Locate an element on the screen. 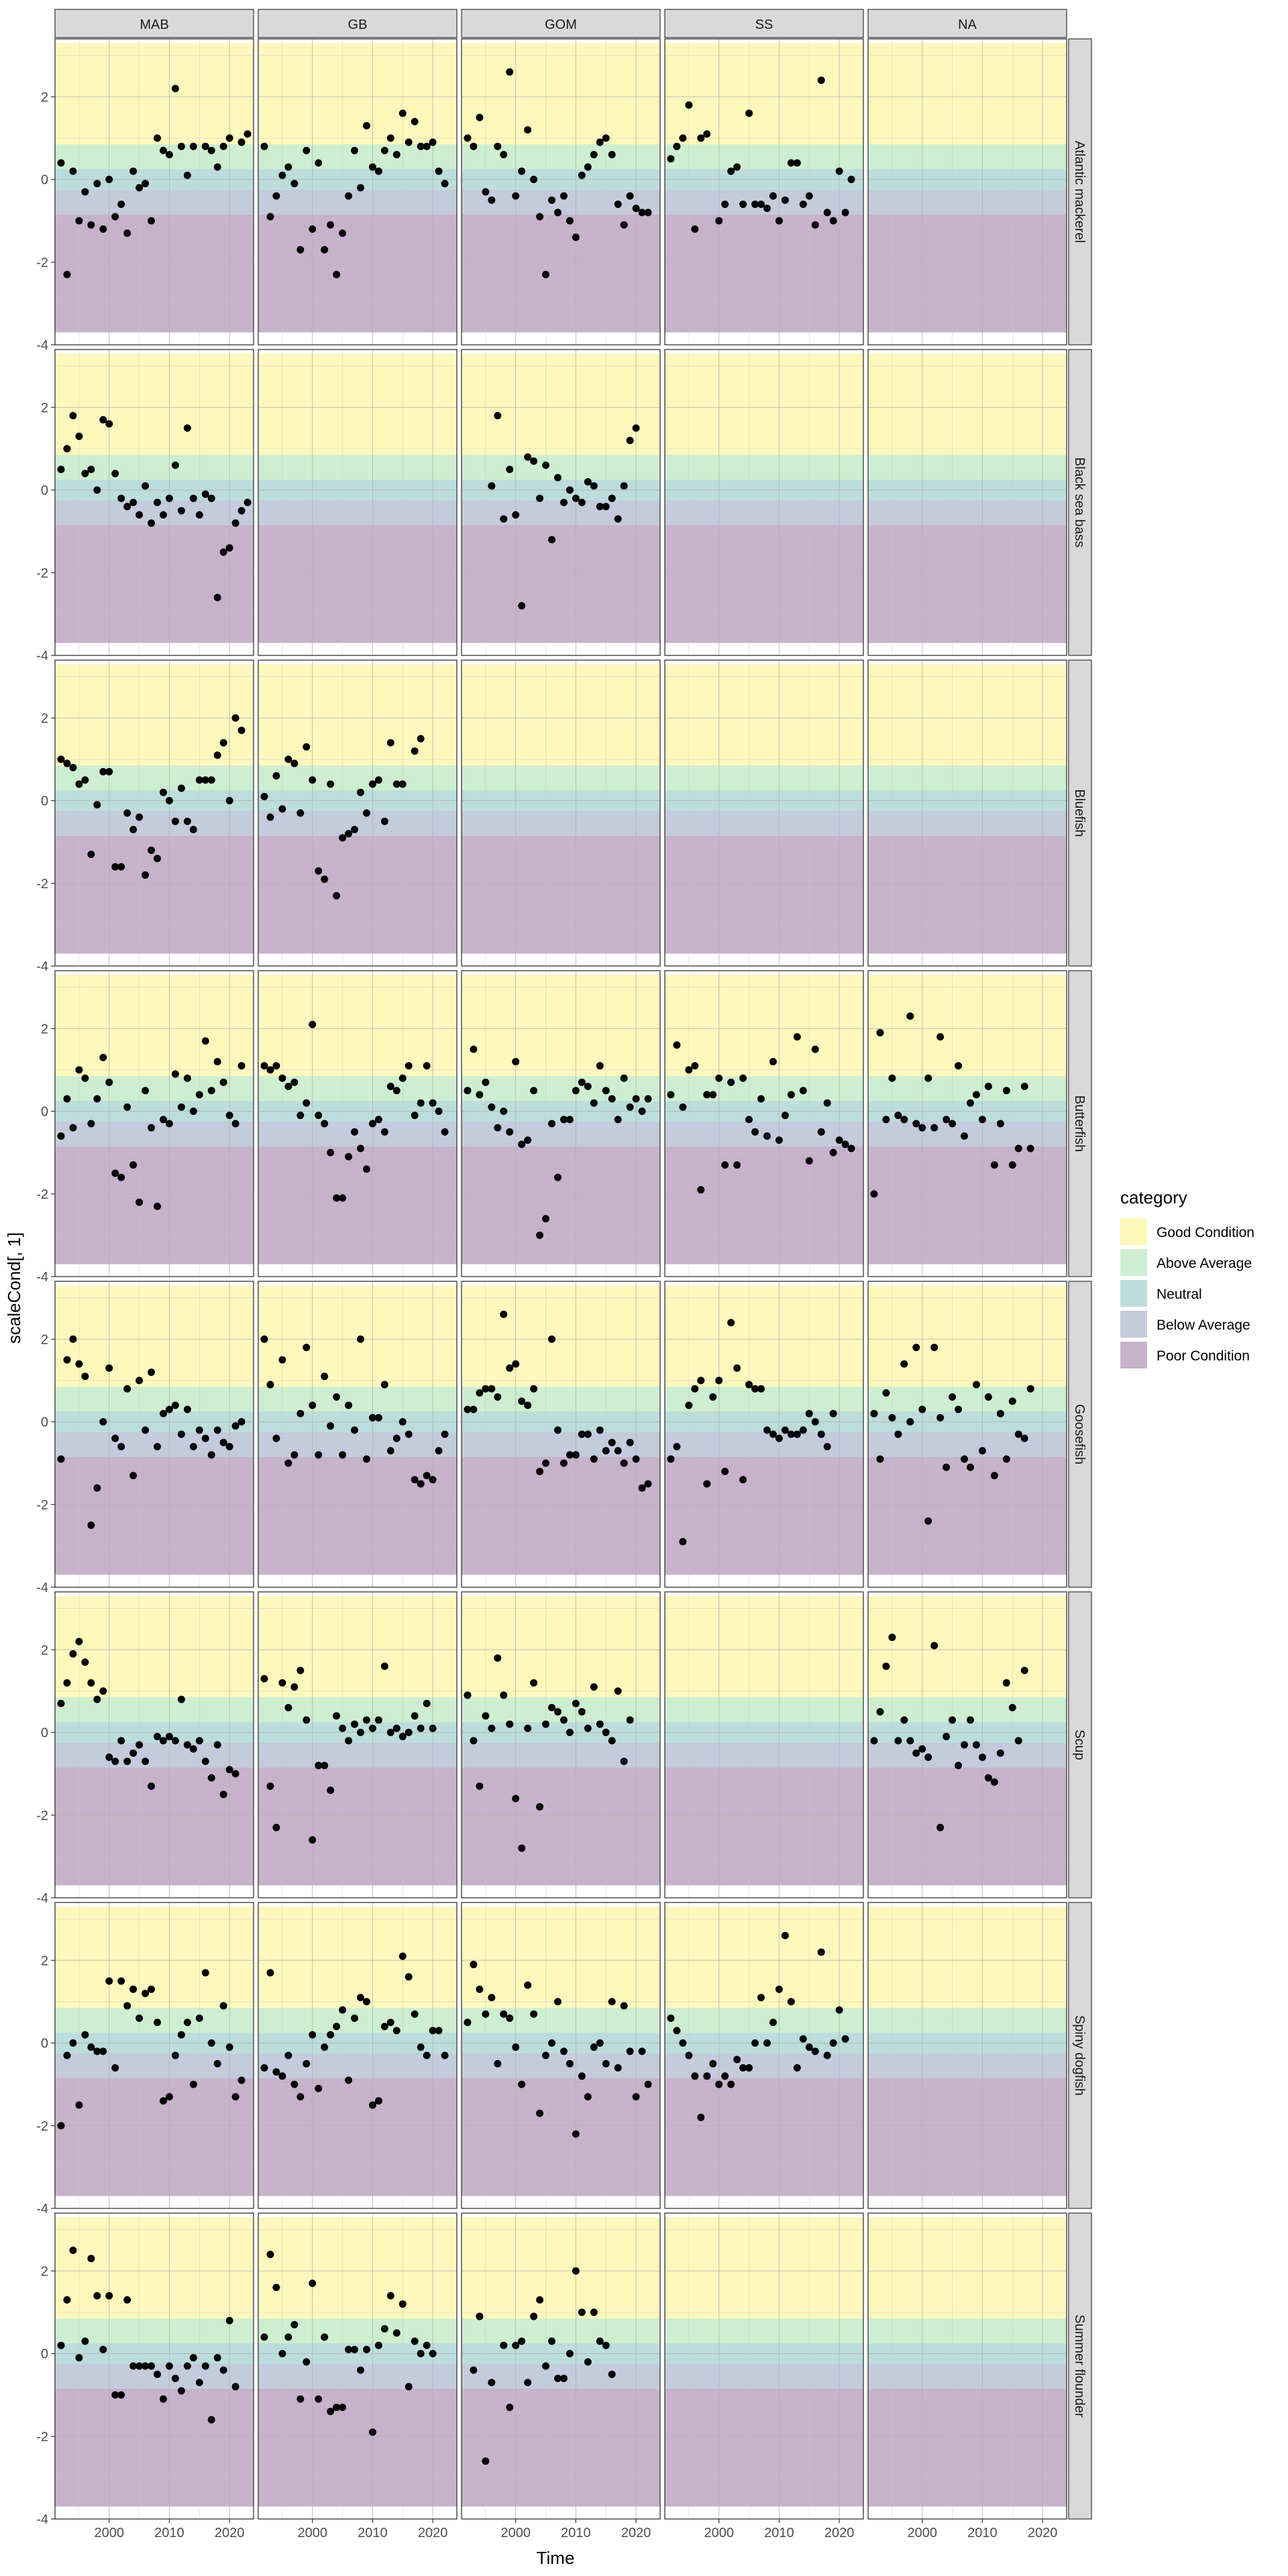  x-tick-label: 2020 is located at coordinates (230, 2533).